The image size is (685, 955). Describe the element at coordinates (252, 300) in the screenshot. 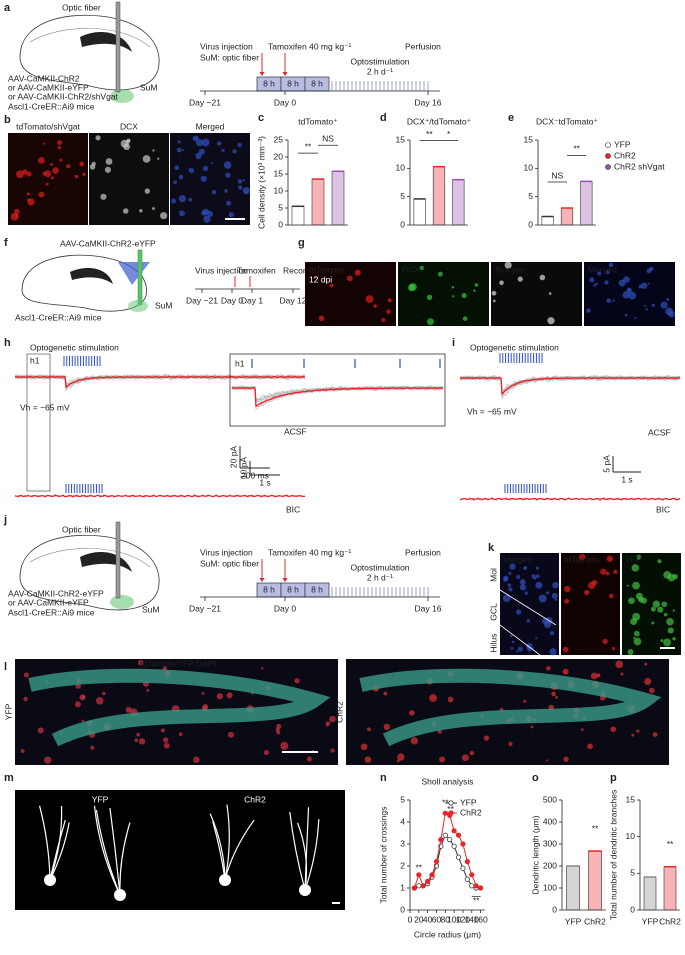

I see `day-label: Day 1` at that location.